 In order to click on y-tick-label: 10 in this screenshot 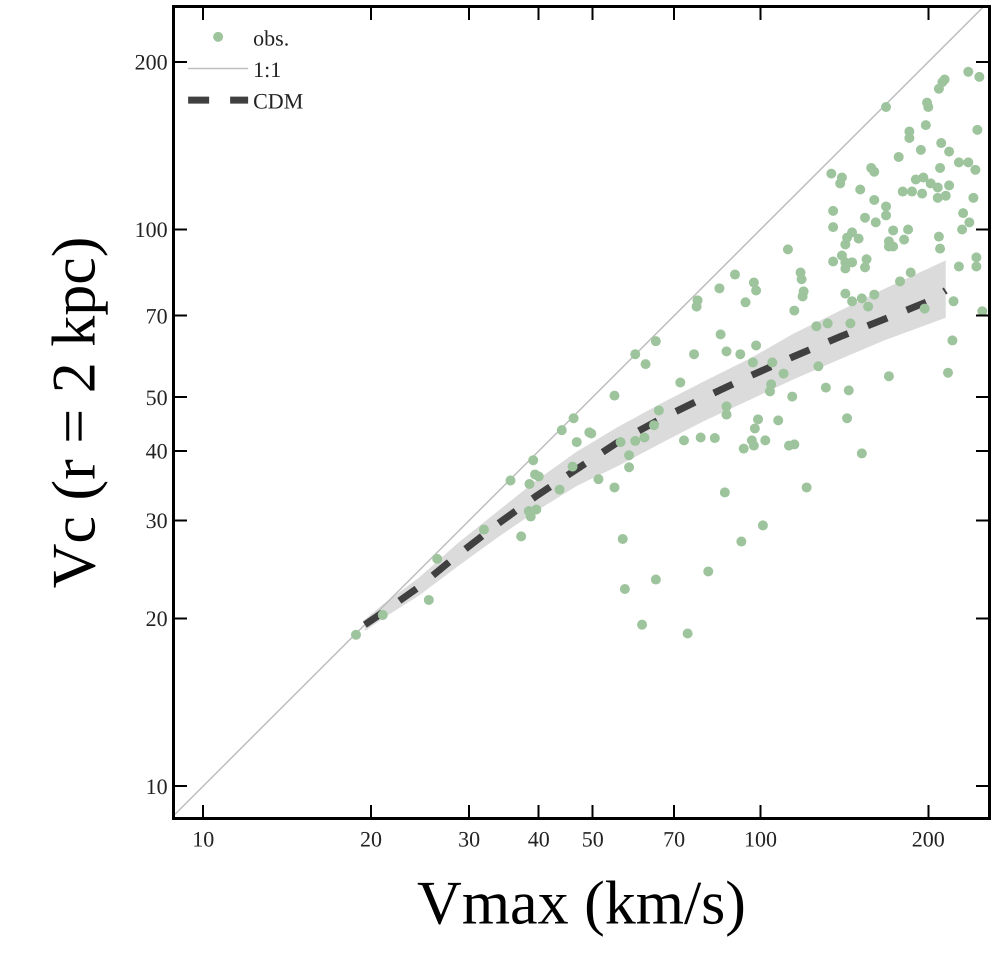, I will do `click(157, 786)`.